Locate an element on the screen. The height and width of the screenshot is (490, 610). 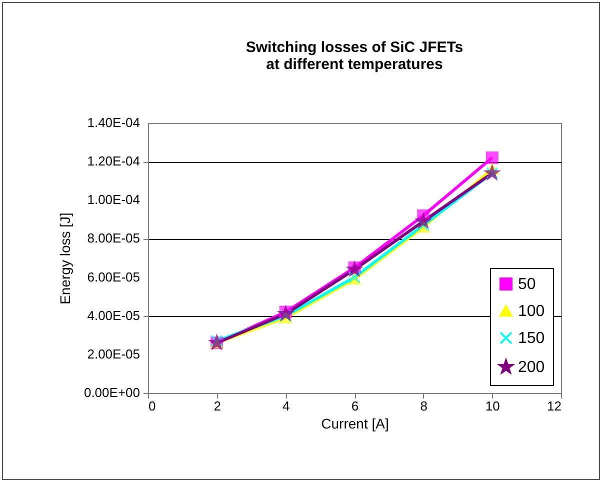
y-tick-label: 1.20E-04 is located at coordinates (113, 161).